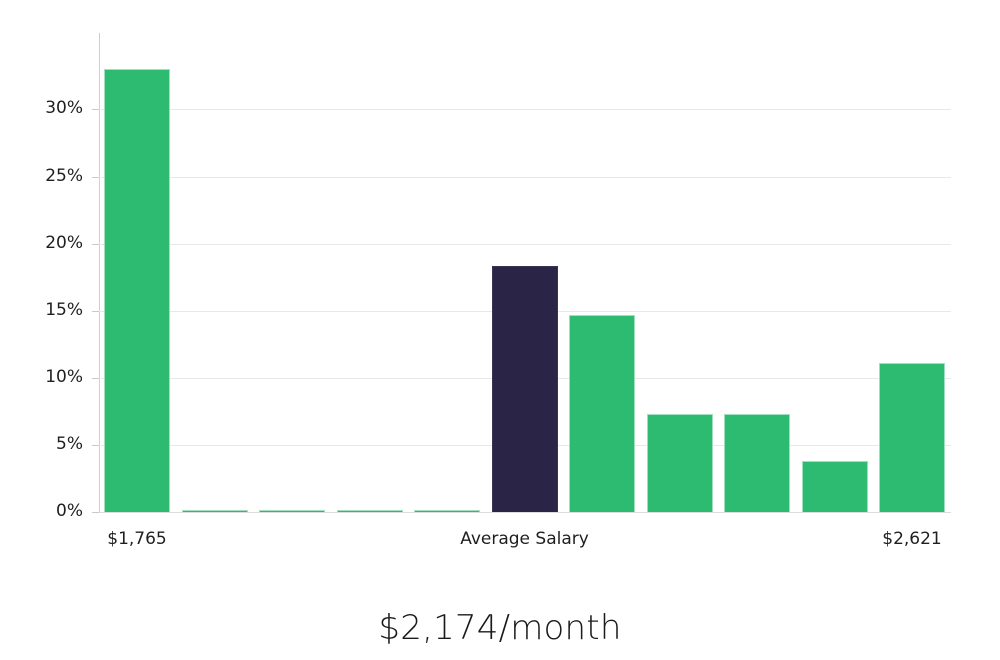  I want to click on x-axis-label-average-salary: Average Salary, so click(524, 539).